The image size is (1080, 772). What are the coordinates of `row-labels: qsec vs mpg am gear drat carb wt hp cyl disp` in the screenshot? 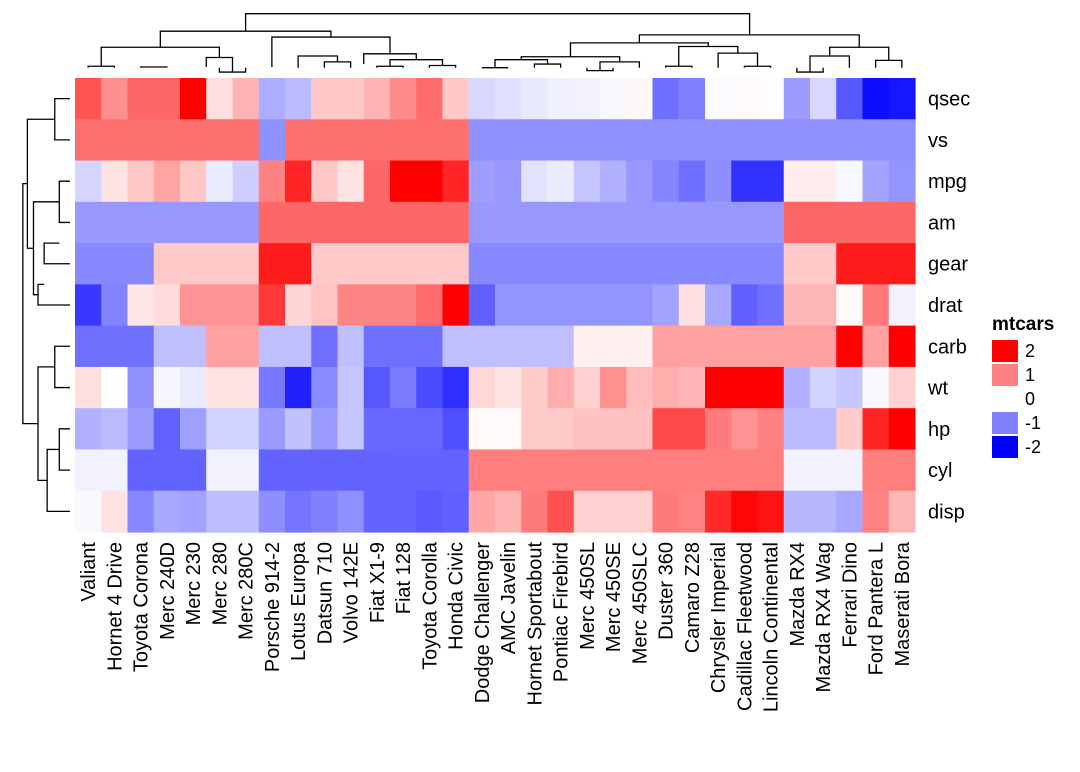 It's located at (948, 306).